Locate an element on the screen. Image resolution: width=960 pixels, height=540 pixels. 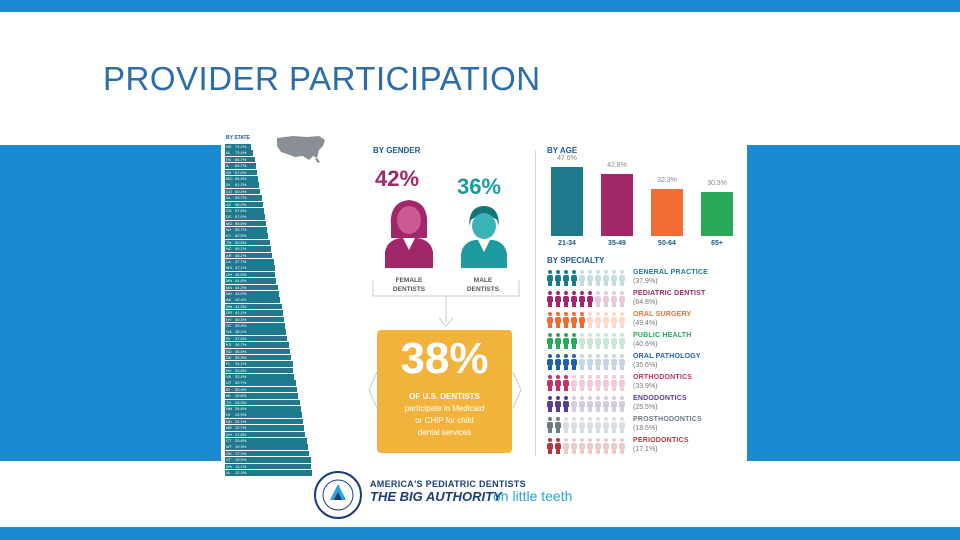
state-bar: AL 59.7% is located at coordinates (243, 198).